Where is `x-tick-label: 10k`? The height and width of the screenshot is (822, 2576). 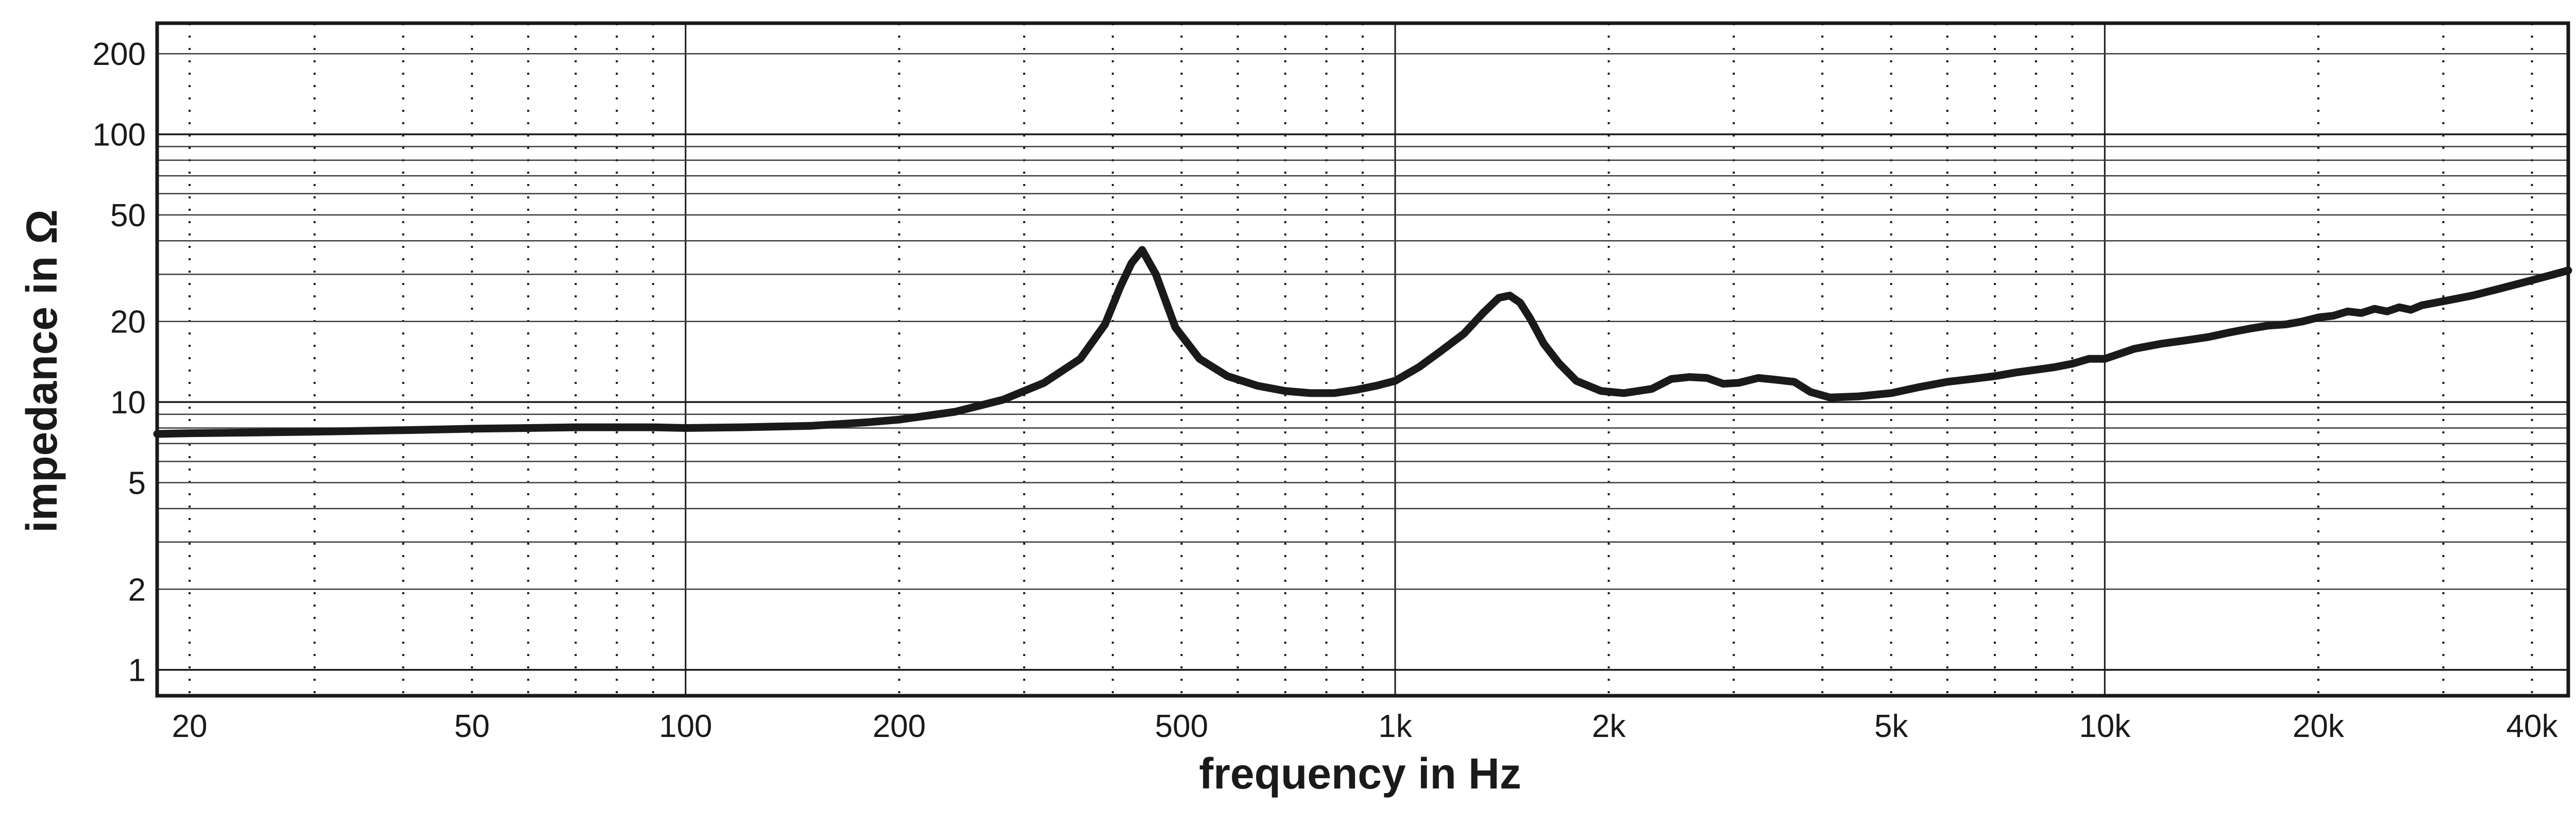 x-tick-label: 10k is located at coordinates (2105, 726).